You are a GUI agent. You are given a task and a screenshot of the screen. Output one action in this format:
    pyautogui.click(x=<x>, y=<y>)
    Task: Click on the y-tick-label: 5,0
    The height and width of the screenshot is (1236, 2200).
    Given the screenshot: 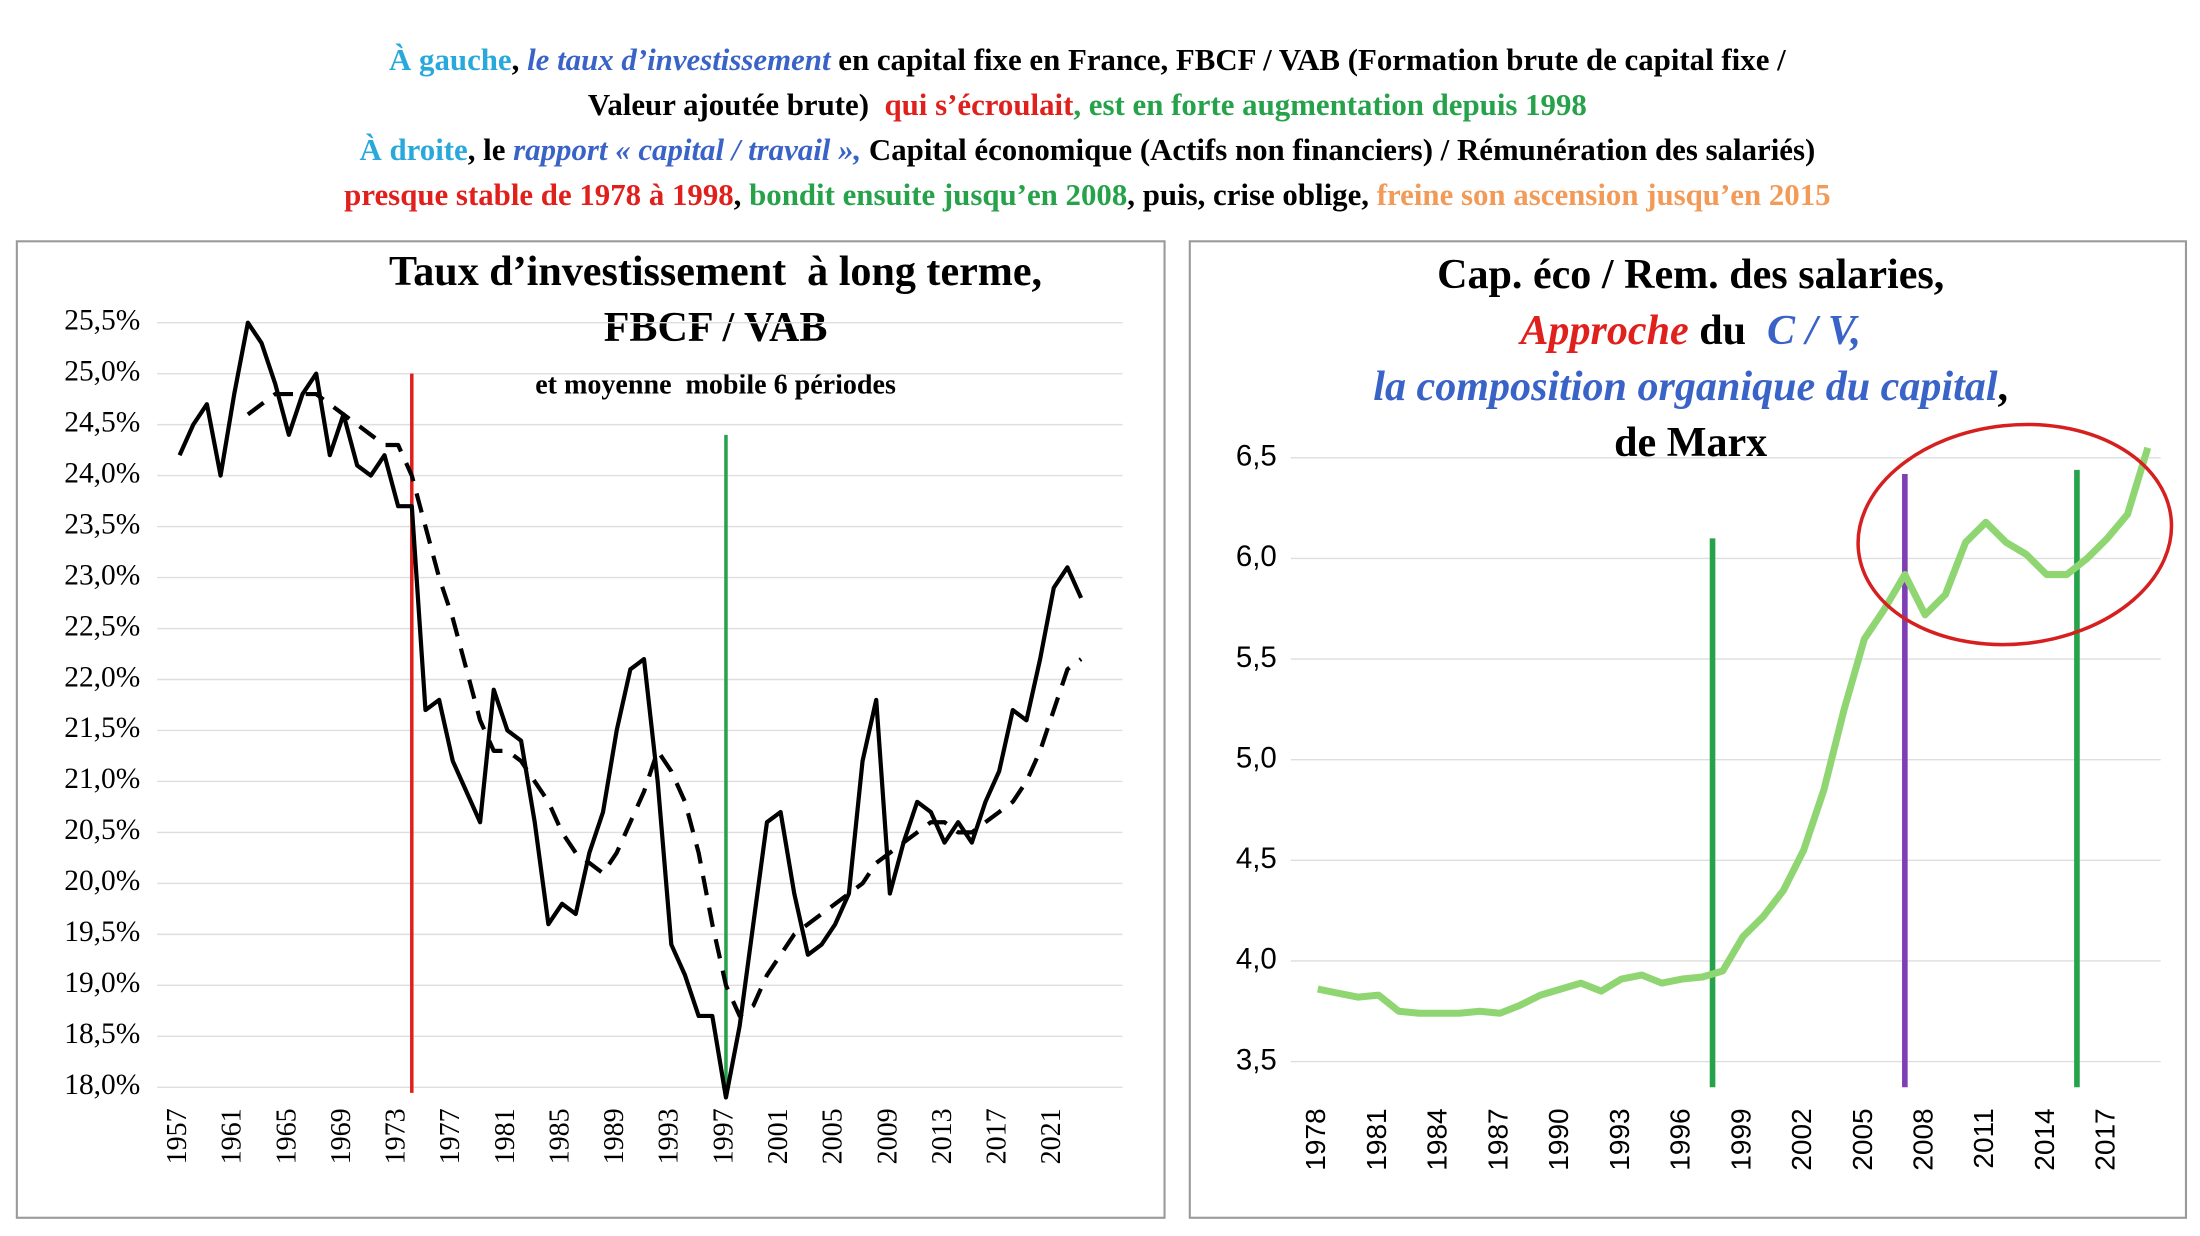 What is the action you would take?
    pyautogui.click(x=1256, y=757)
    